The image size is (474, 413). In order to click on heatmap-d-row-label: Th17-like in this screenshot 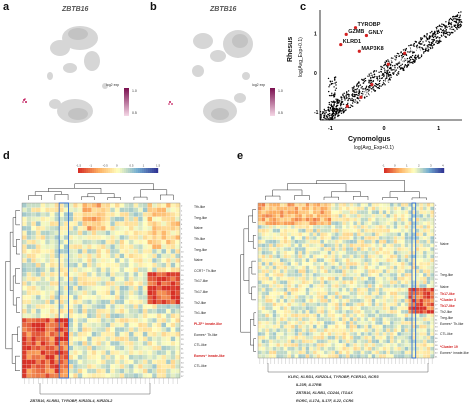, I will do `click(201, 281)`.